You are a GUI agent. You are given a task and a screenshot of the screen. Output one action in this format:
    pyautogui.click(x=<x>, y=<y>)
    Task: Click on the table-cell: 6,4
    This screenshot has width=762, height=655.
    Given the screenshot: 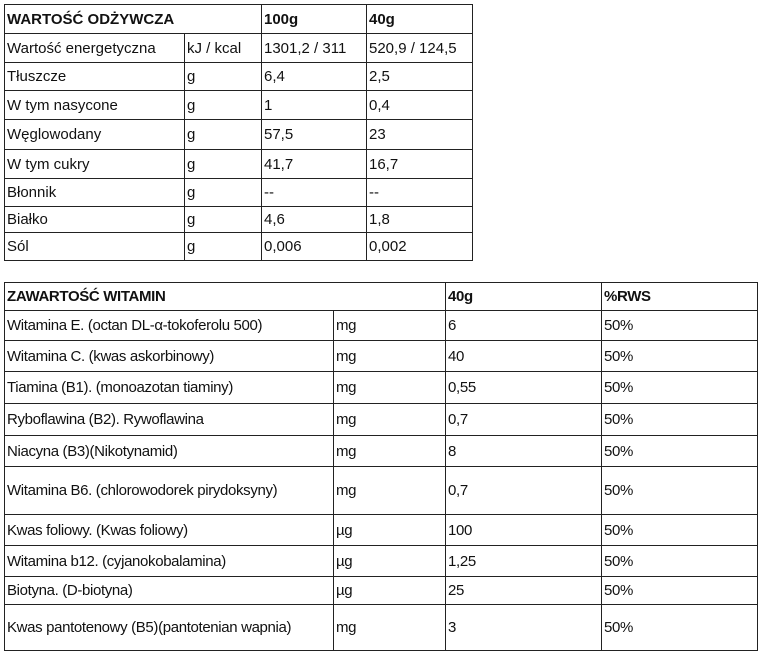 What is the action you would take?
    pyautogui.click(x=314, y=76)
    